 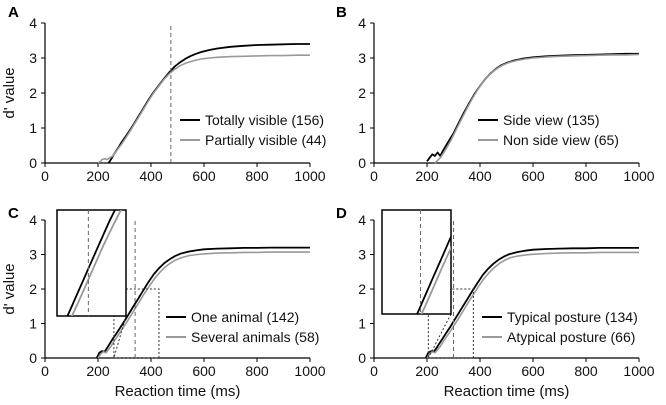 What do you see at coordinates (533, 176) in the screenshot?
I see `x-tick-label-b: 600` at bounding box center [533, 176].